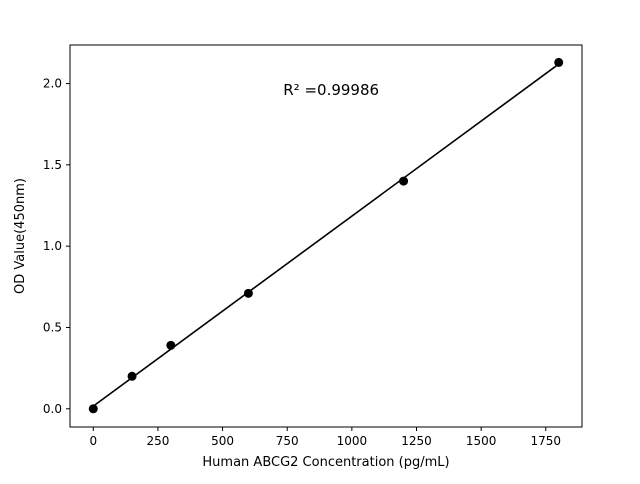 This screenshot has height=484, width=640. What do you see at coordinates (331, 90) in the screenshot?
I see `r-squared-annotation: R² =0.99986` at bounding box center [331, 90].